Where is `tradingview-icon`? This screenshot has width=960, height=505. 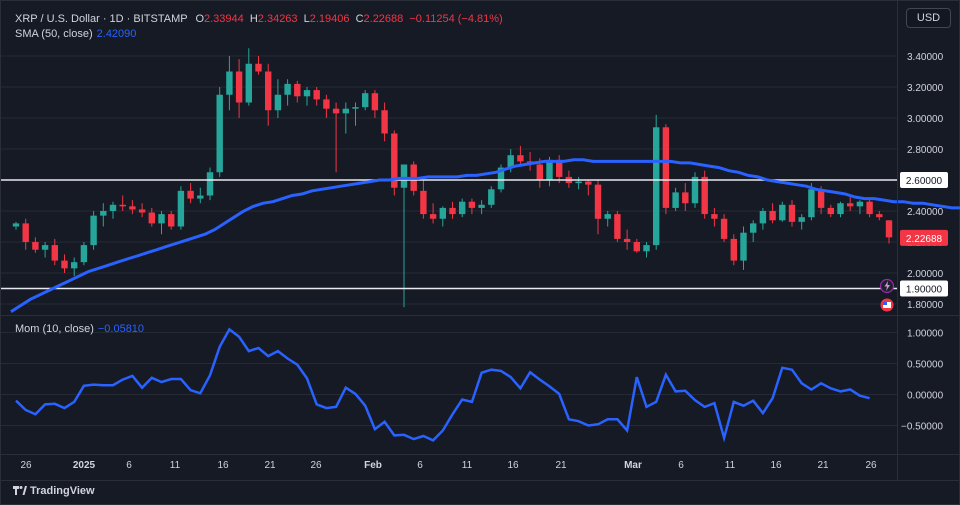 tradingview-icon is located at coordinates (20, 490).